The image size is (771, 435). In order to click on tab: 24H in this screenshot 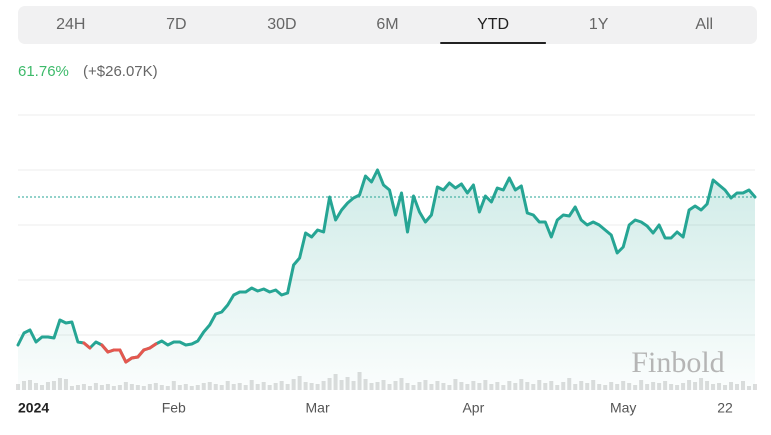, I will do `click(71, 25)`.